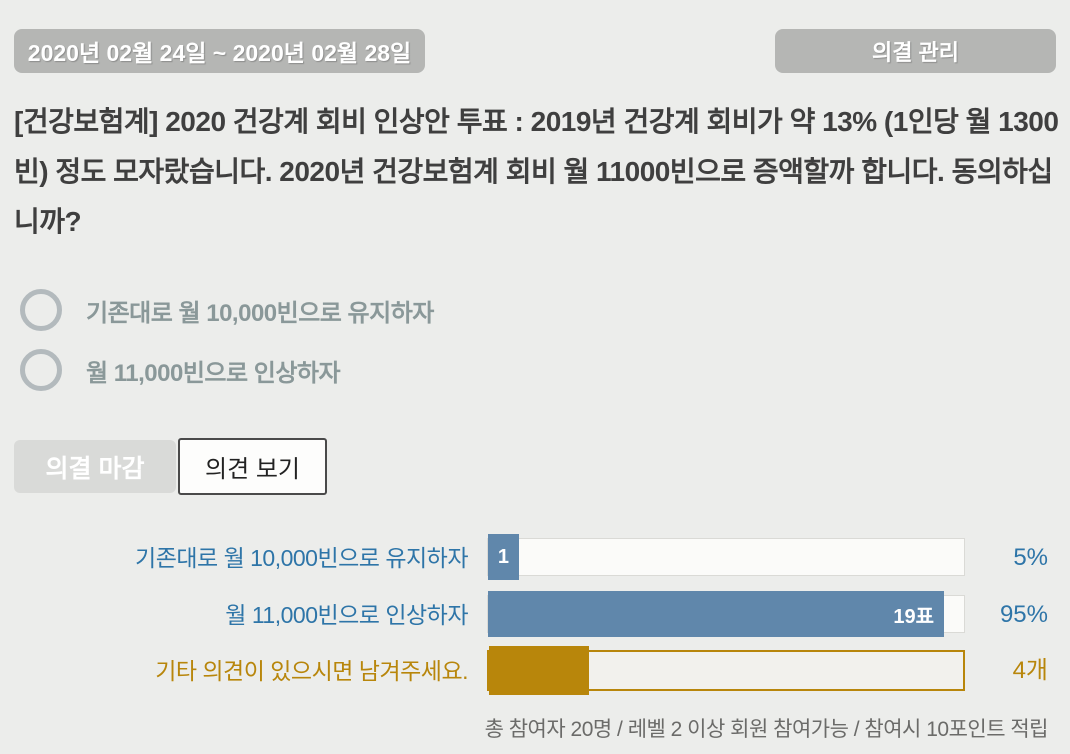  What do you see at coordinates (915, 51) in the screenshot?
I see `vote-manage-button: 의결 관리` at bounding box center [915, 51].